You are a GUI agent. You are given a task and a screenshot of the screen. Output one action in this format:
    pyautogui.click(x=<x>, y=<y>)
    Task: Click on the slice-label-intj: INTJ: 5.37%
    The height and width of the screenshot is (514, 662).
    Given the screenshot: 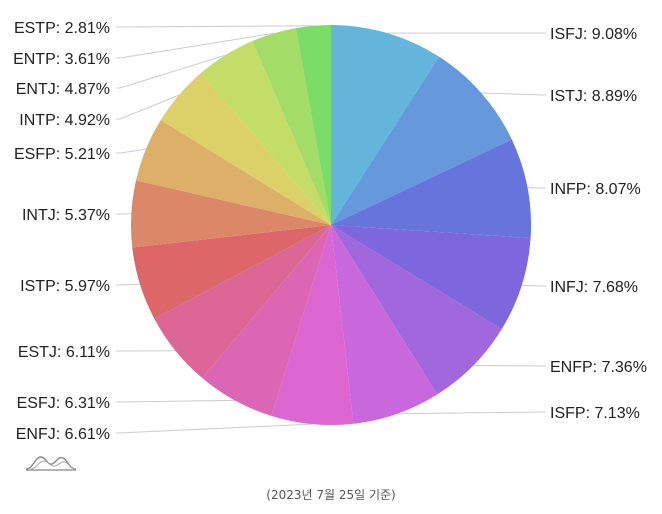 What is the action you would take?
    pyautogui.click(x=66, y=215)
    